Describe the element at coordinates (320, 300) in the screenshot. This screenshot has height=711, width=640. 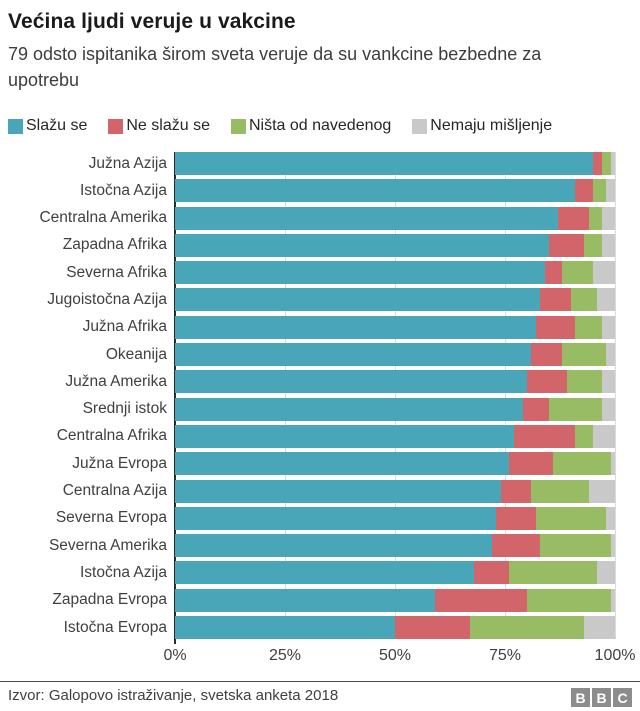
I see `chart-row: Jugoistočna Azija` at that location.